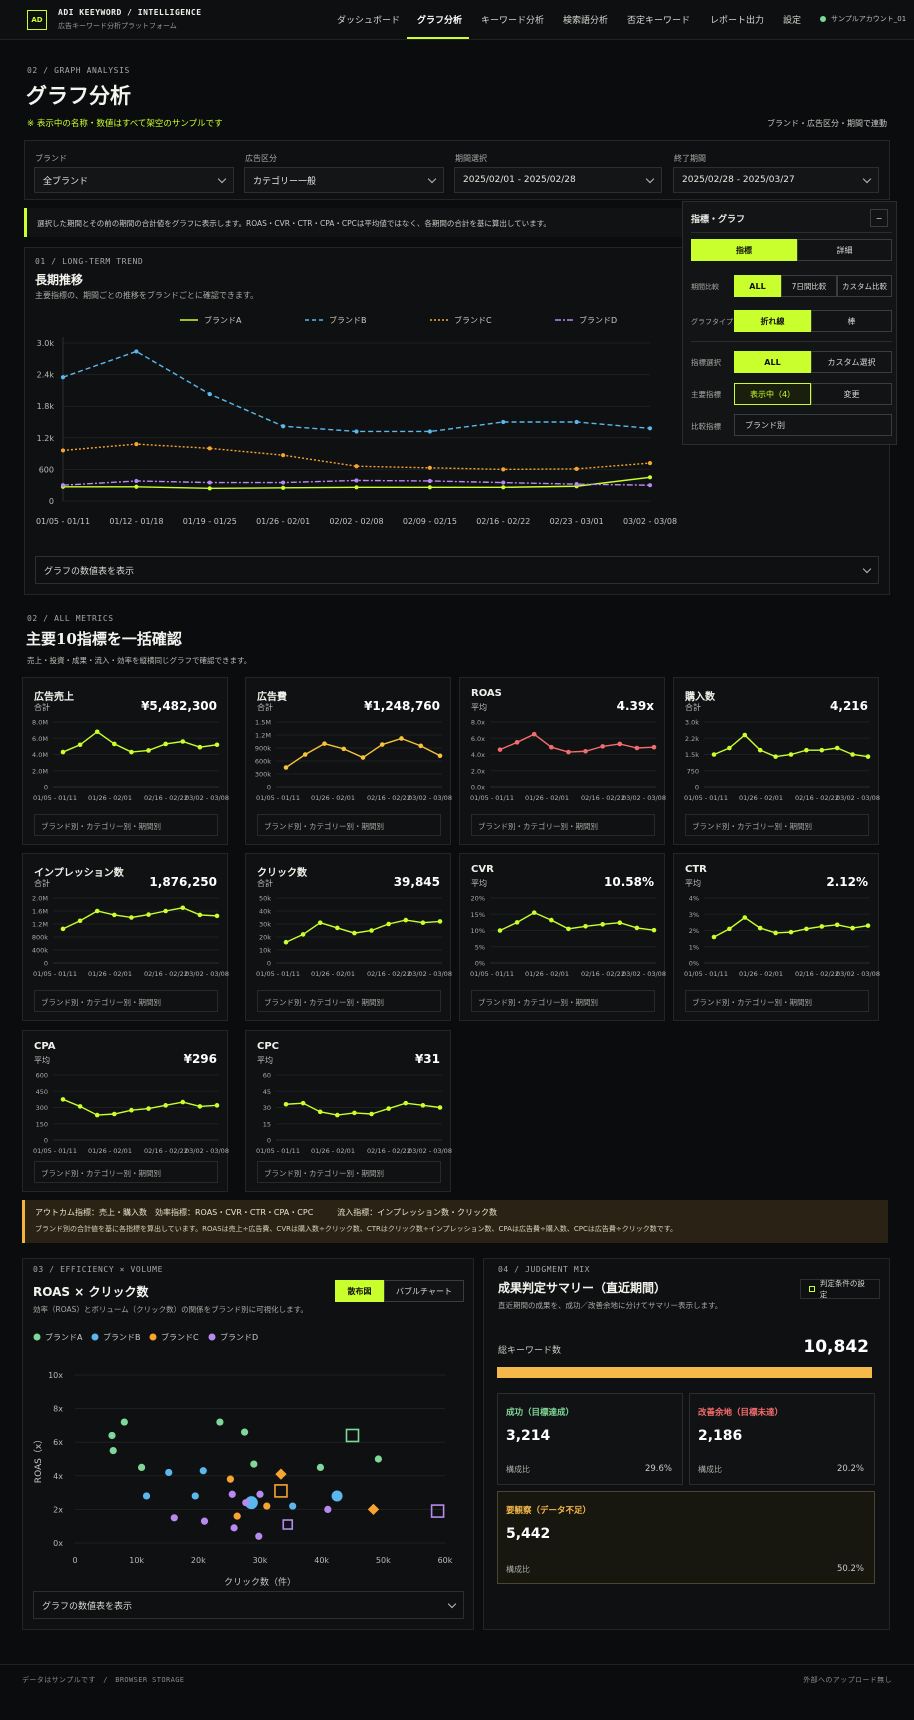 Image resolution: width=914 pixels, height=1720 pixels. What do you see at coordinates (792, 21) in the screenshot?
I see `nav-settings: 設定` at bounding box center [792, 21].